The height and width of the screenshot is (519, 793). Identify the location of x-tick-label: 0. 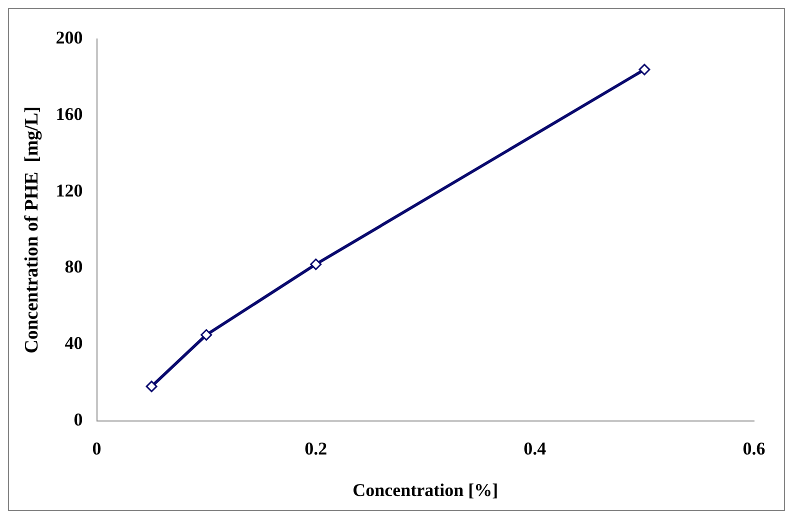
(97, 448).